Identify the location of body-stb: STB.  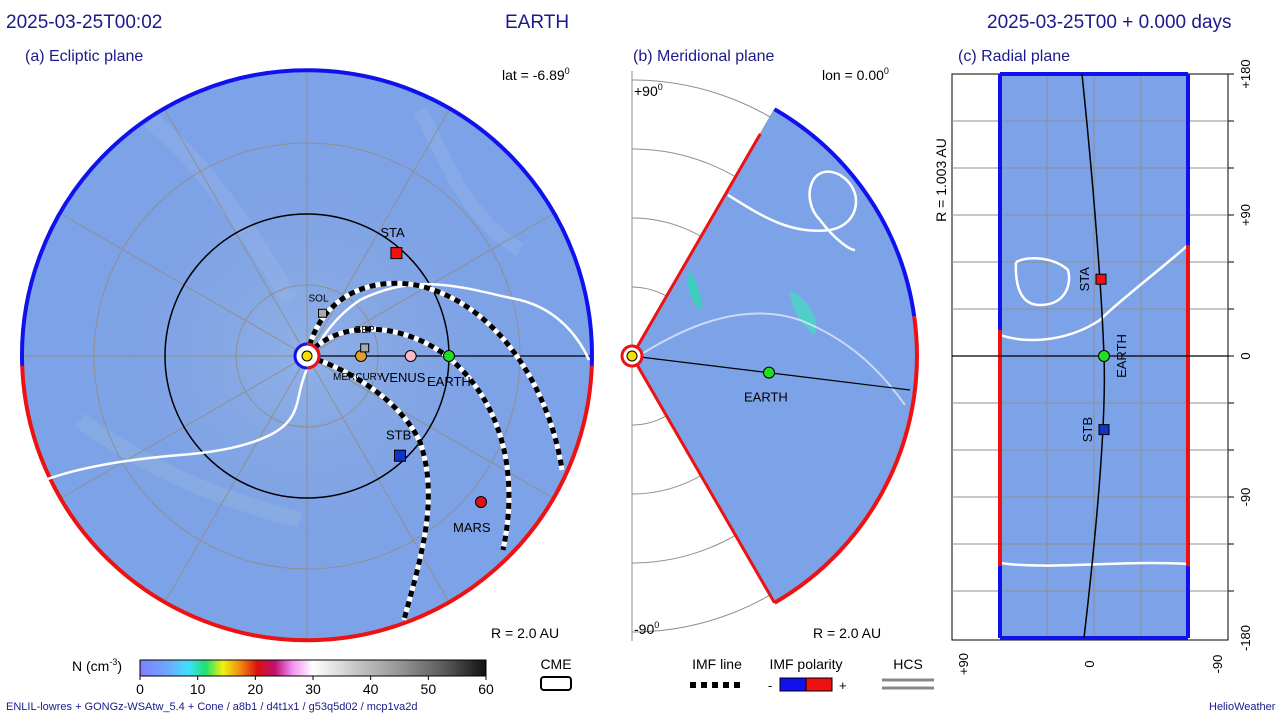
(398, 445).